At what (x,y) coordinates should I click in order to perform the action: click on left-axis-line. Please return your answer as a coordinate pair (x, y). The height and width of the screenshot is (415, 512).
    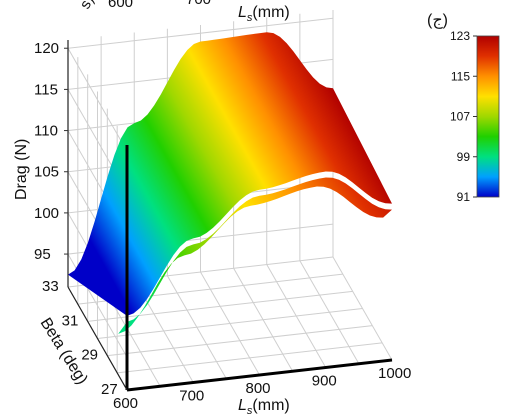
    Looking at the image, I should click on (97, 215).